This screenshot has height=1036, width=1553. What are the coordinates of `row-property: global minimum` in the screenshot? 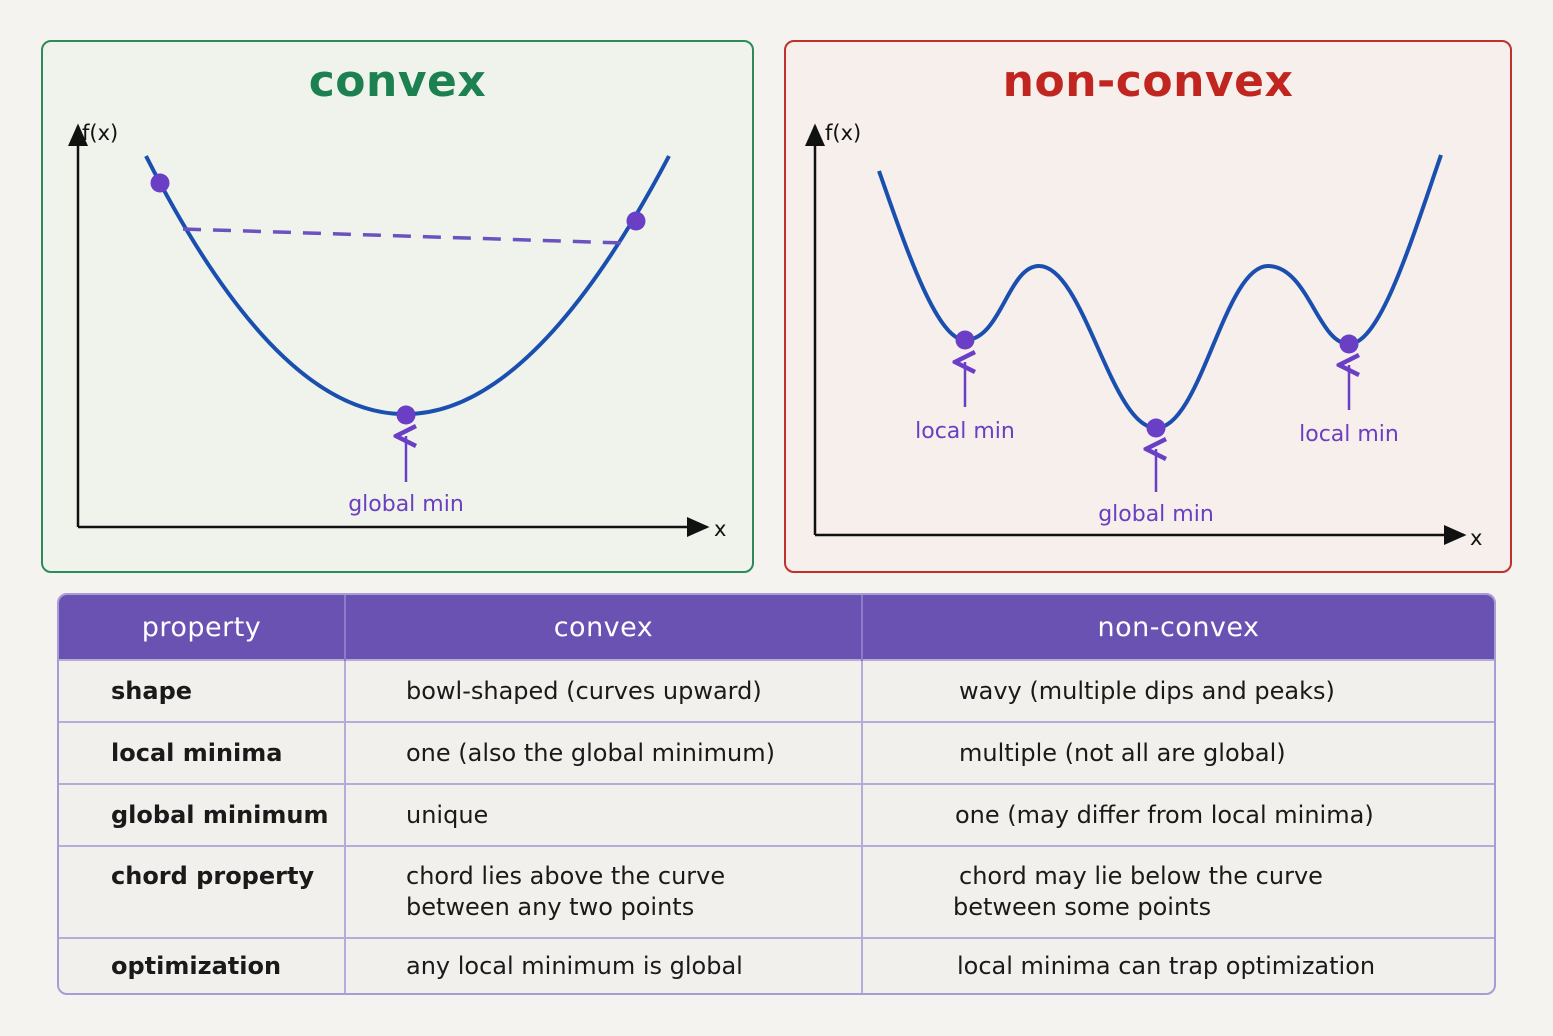 It's located at (202, 814).